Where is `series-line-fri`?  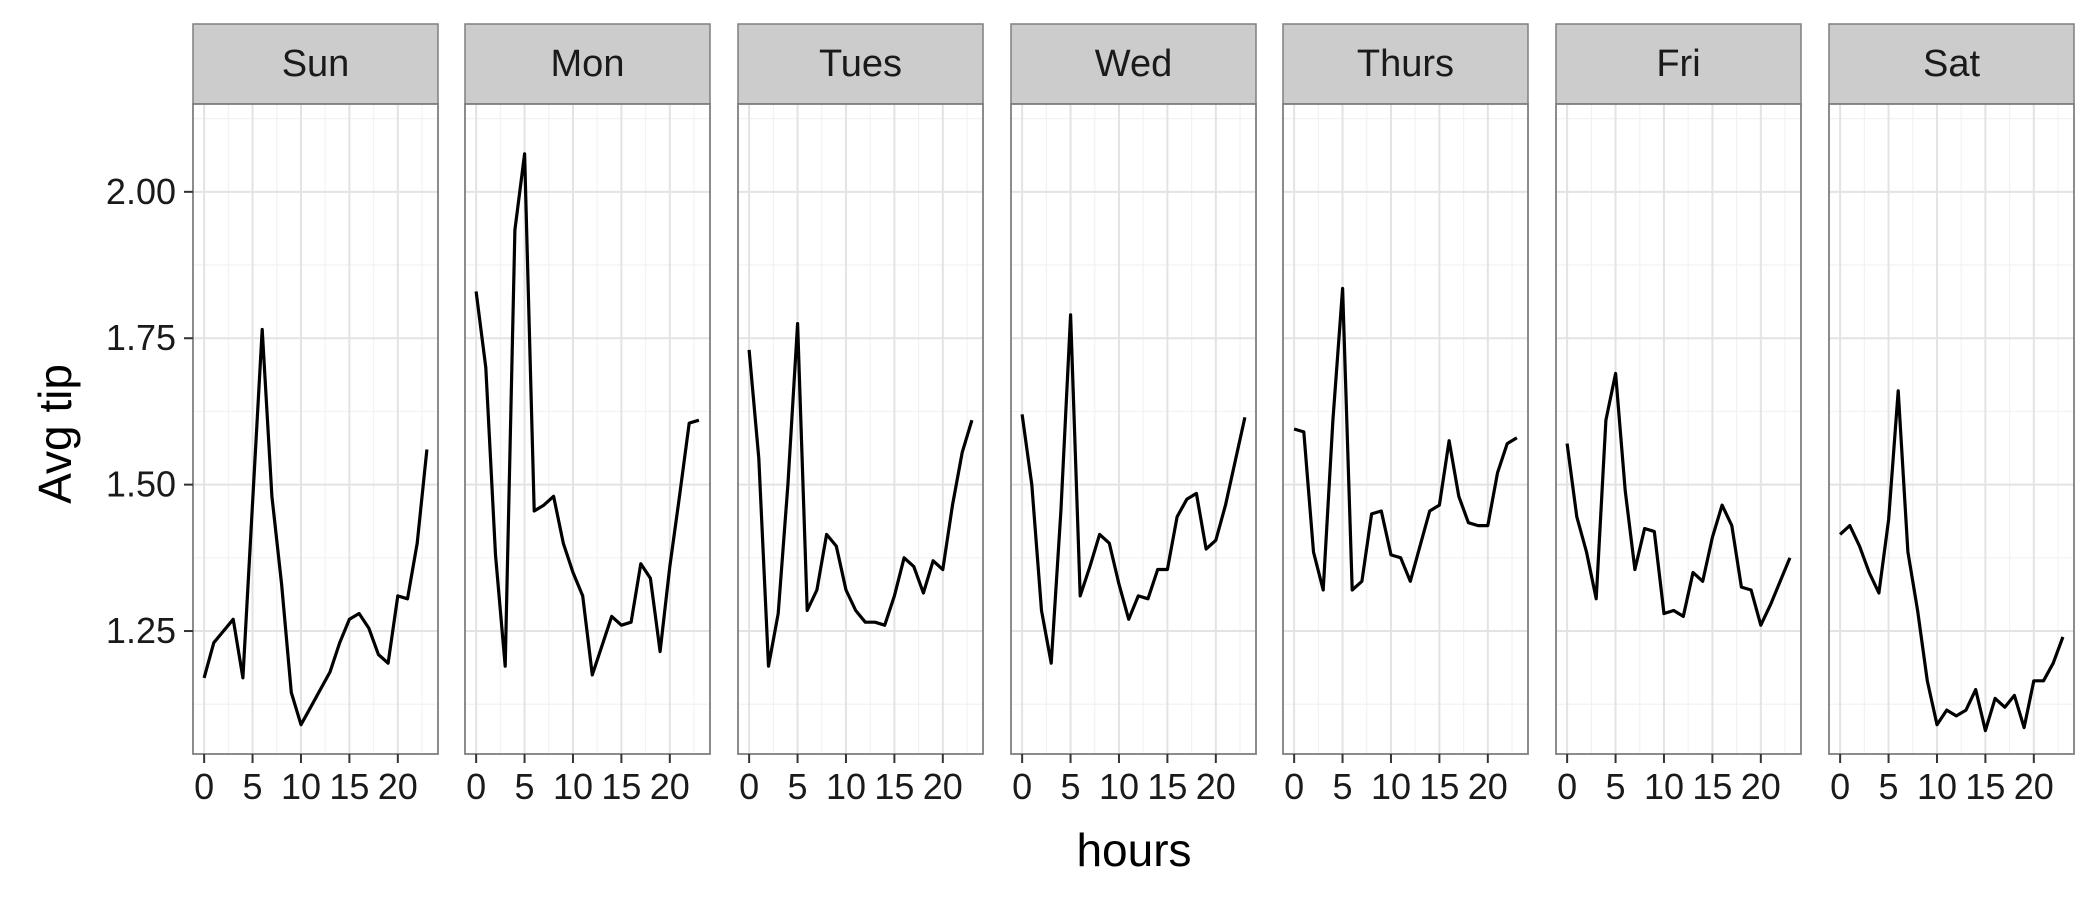 series-line-fri is located at coordinates (1678, 499).